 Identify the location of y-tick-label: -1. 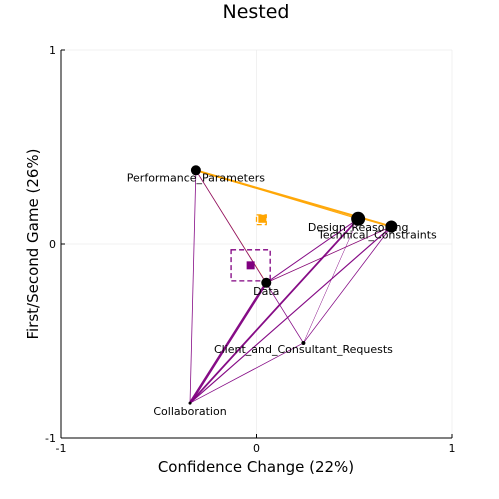
(50, 438).